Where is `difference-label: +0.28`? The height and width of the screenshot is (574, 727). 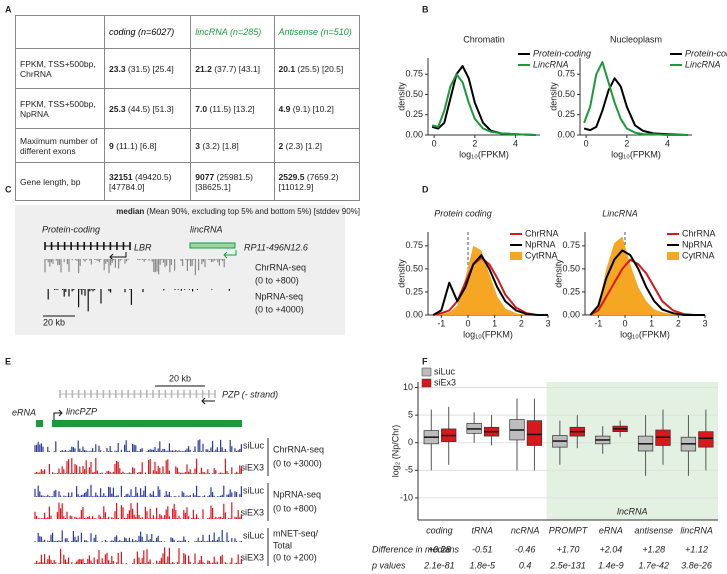 difference-label: +0.28 is located at coordinates (439, 549).